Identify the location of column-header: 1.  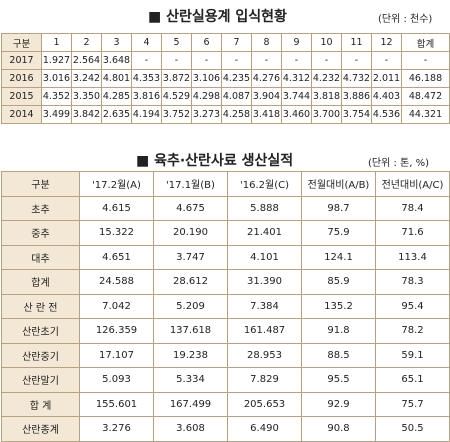
(56, 42).